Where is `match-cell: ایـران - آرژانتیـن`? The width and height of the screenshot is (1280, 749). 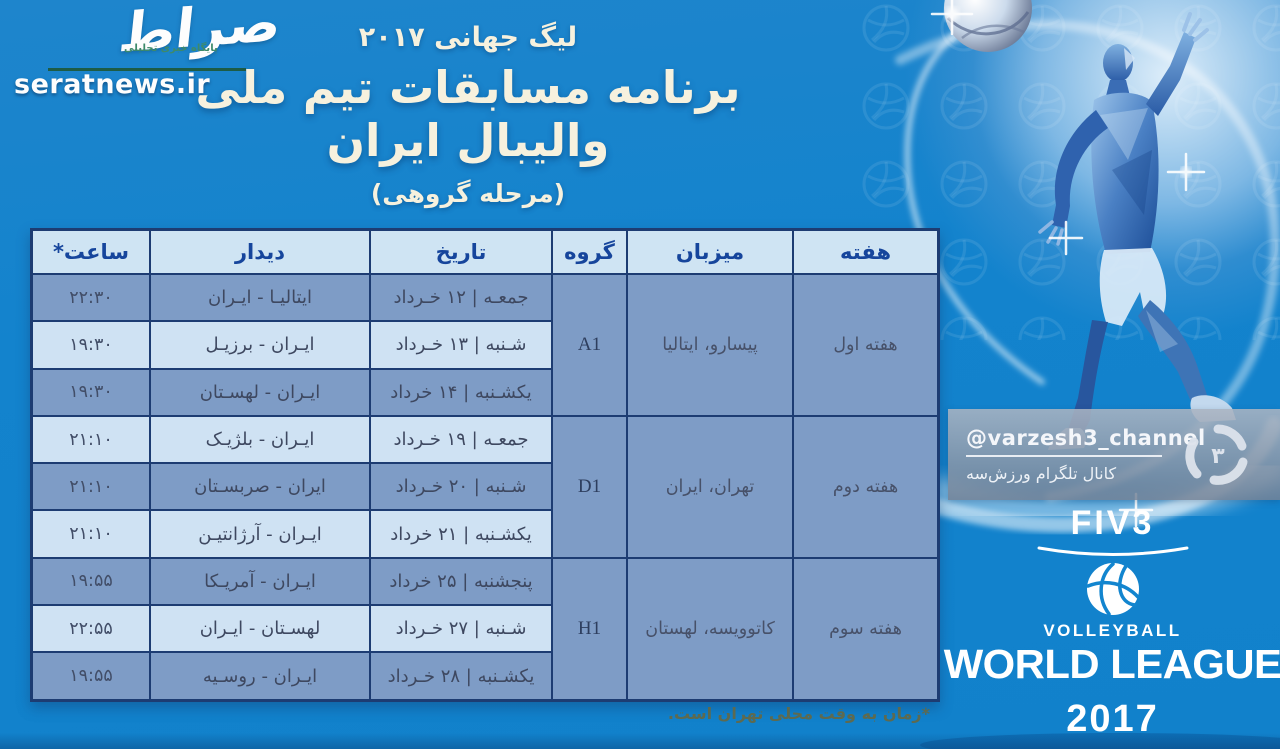
match-cell: ایـران - آرژانتیـن is located at coordinates (260, 534).